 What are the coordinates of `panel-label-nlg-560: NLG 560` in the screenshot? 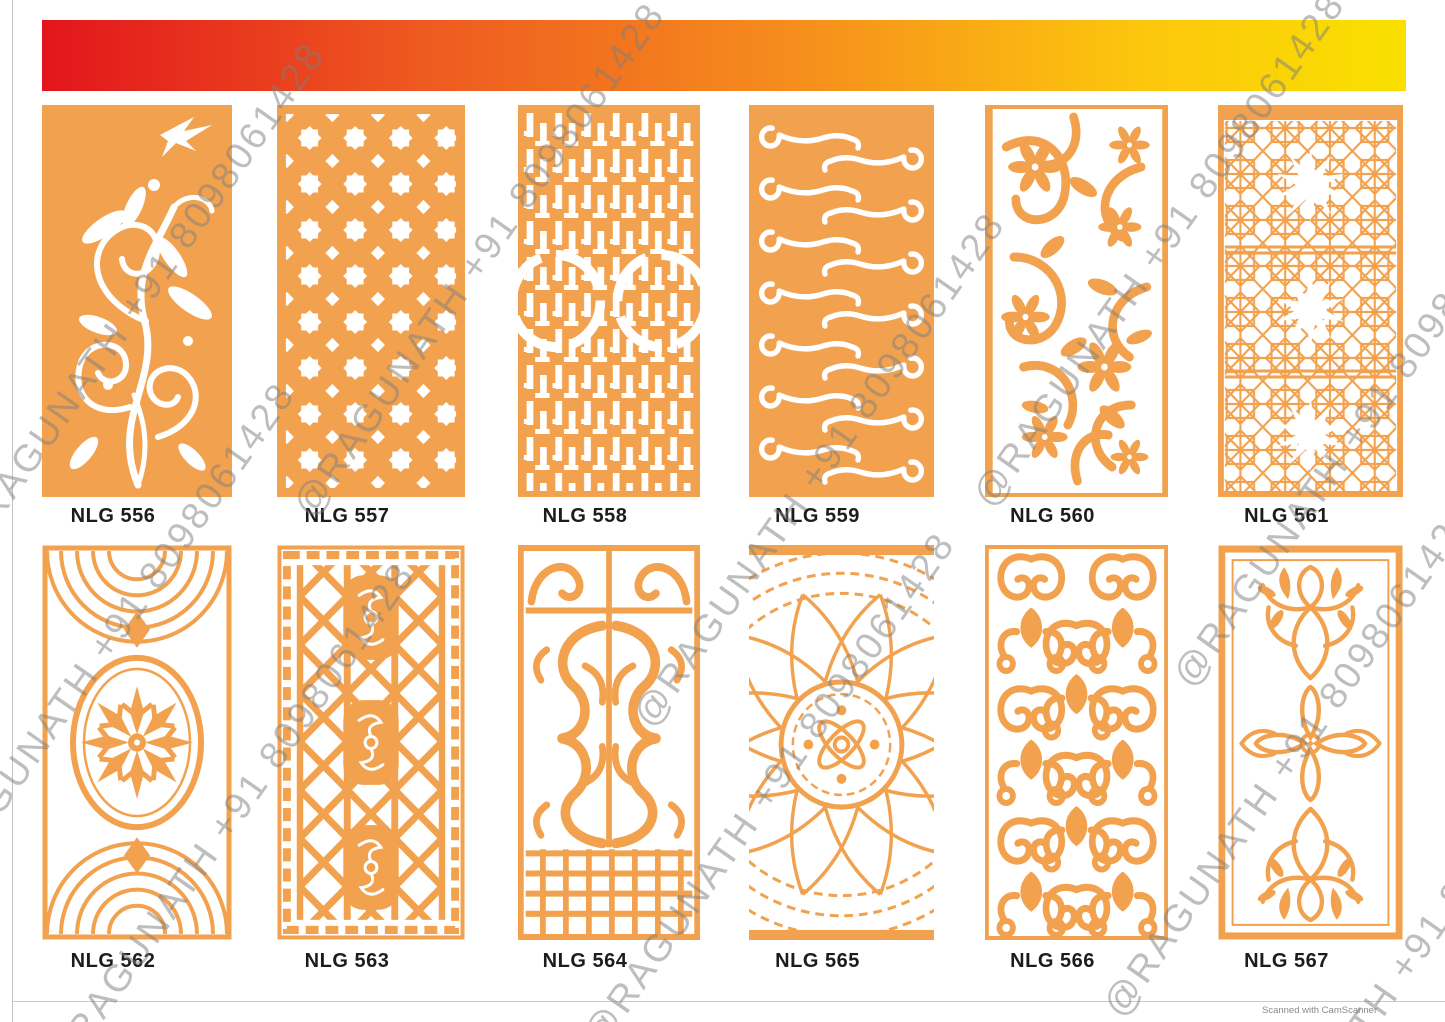 It's located at (1052, 516).